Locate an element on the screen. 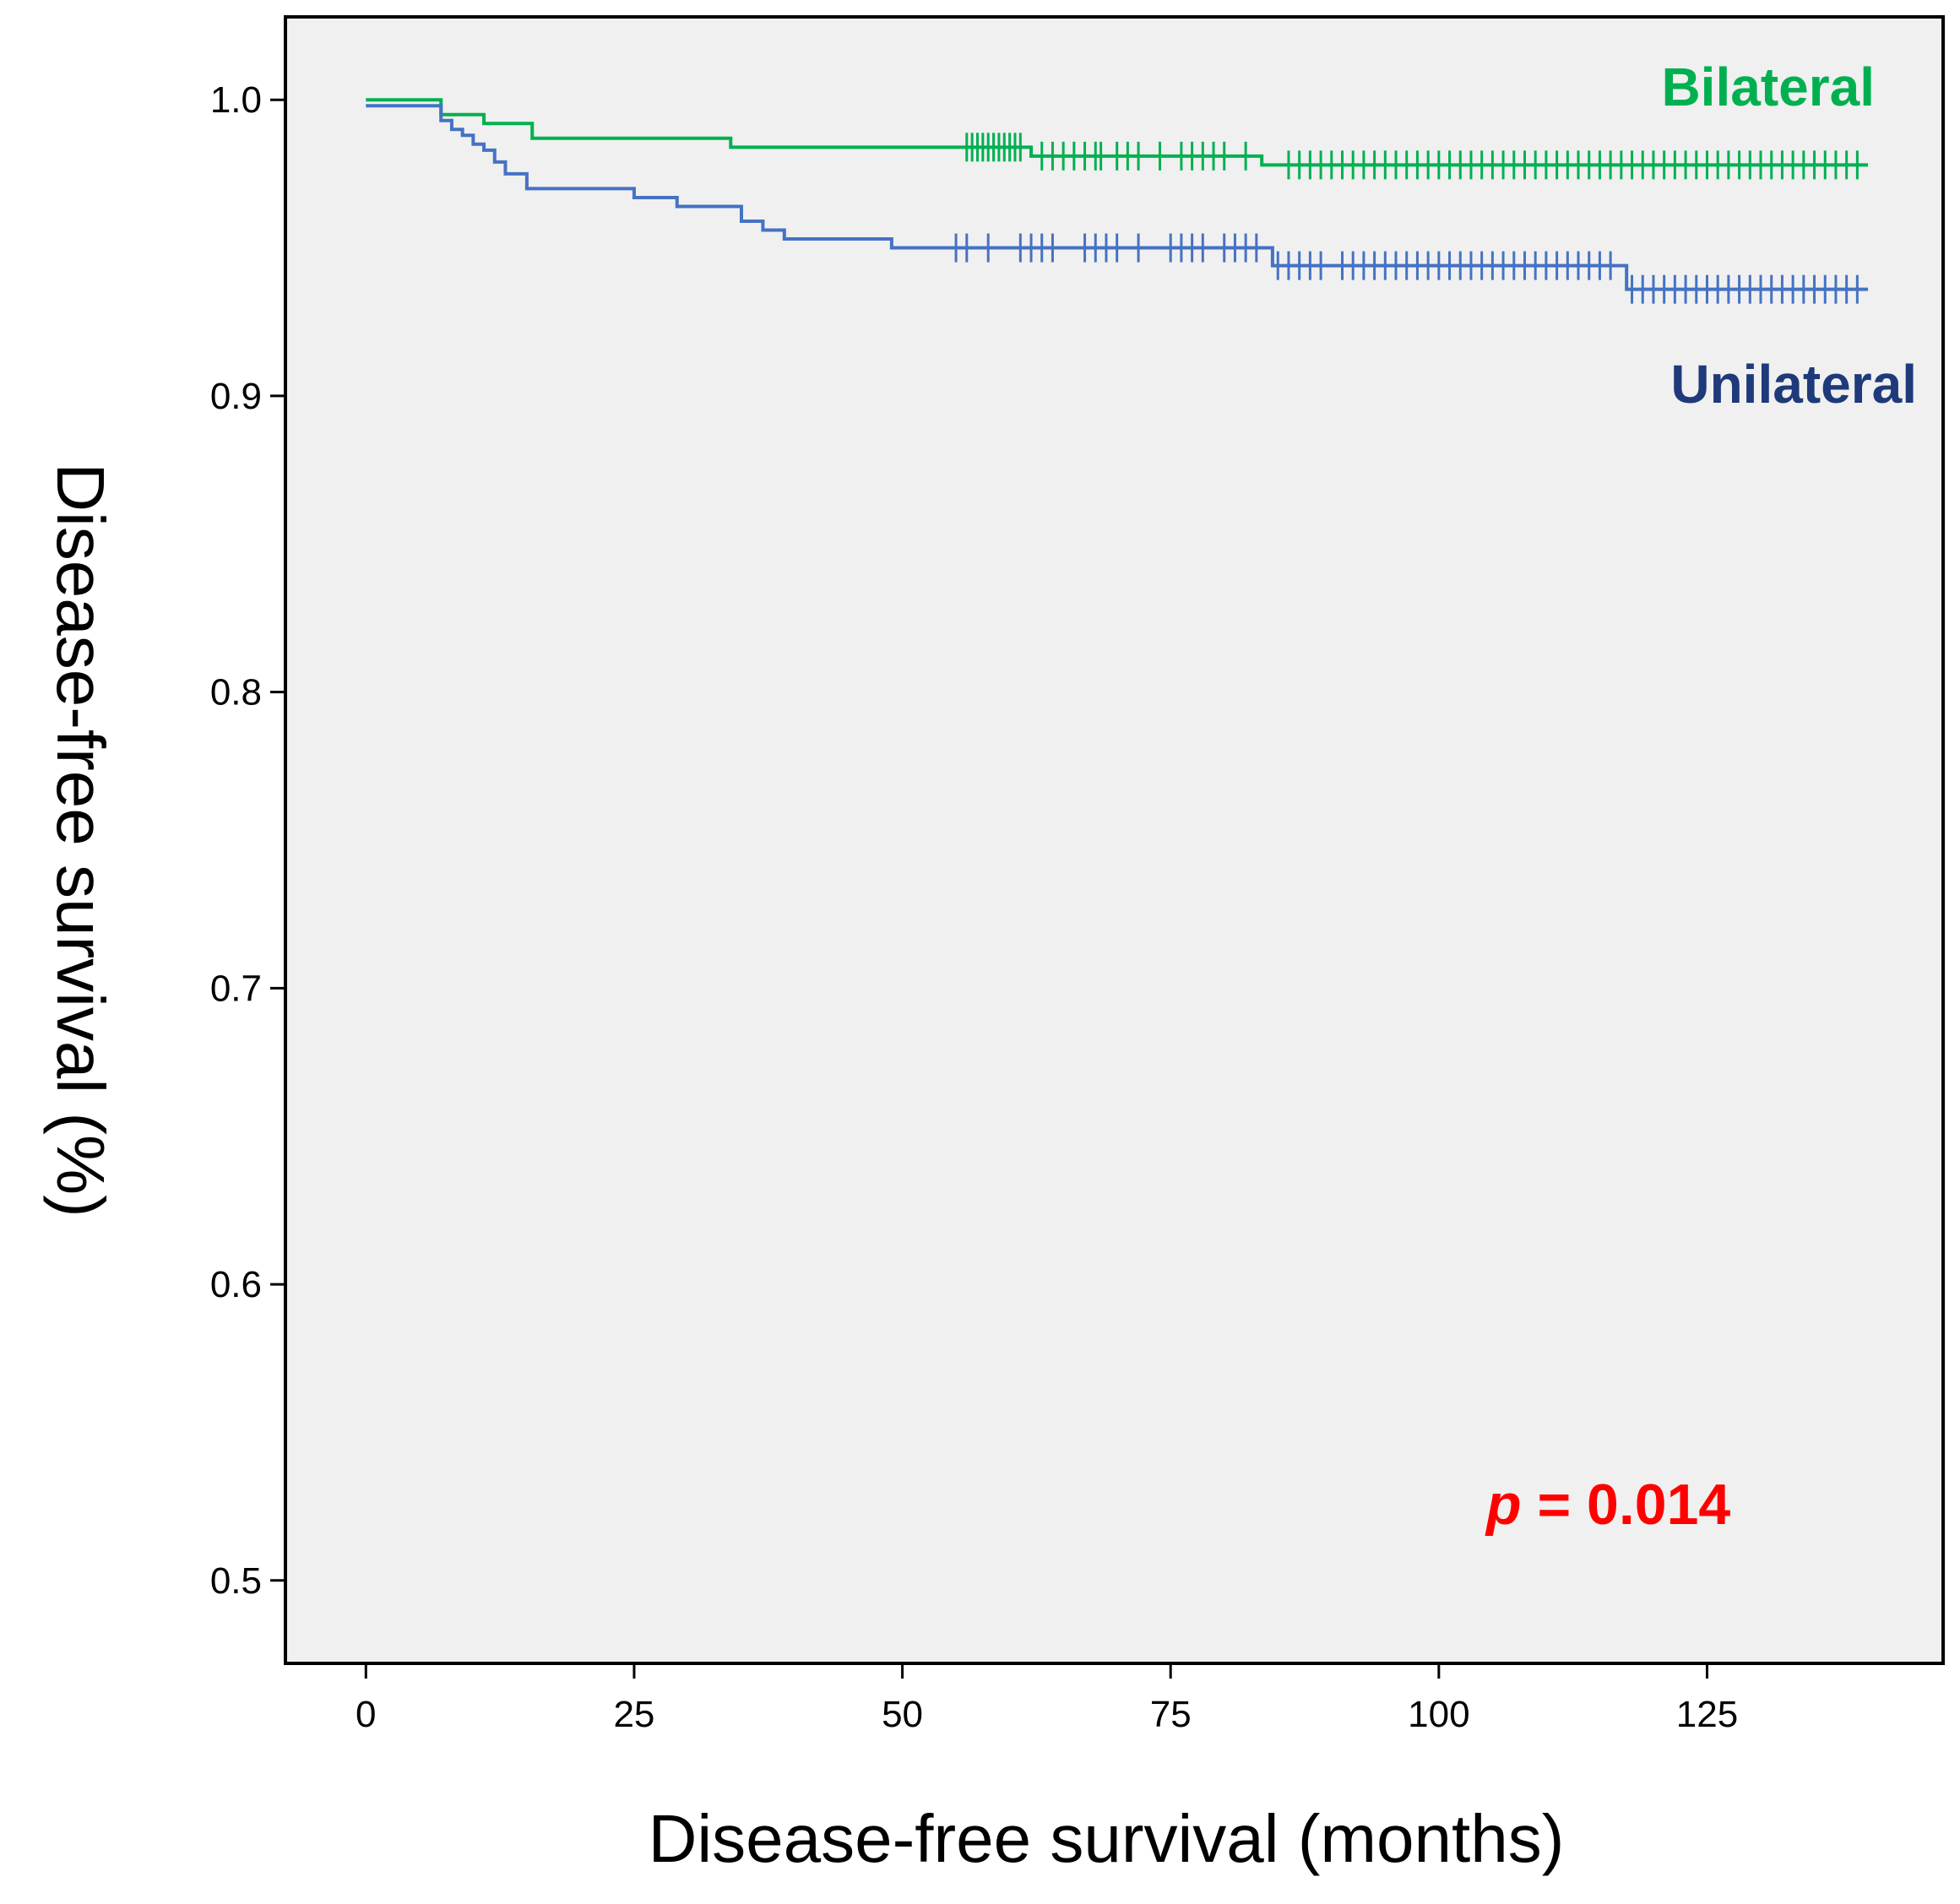 This screenshot has width=1960, height=1904. y-tick-label: 1.0 is located at coordinates (236, 100).